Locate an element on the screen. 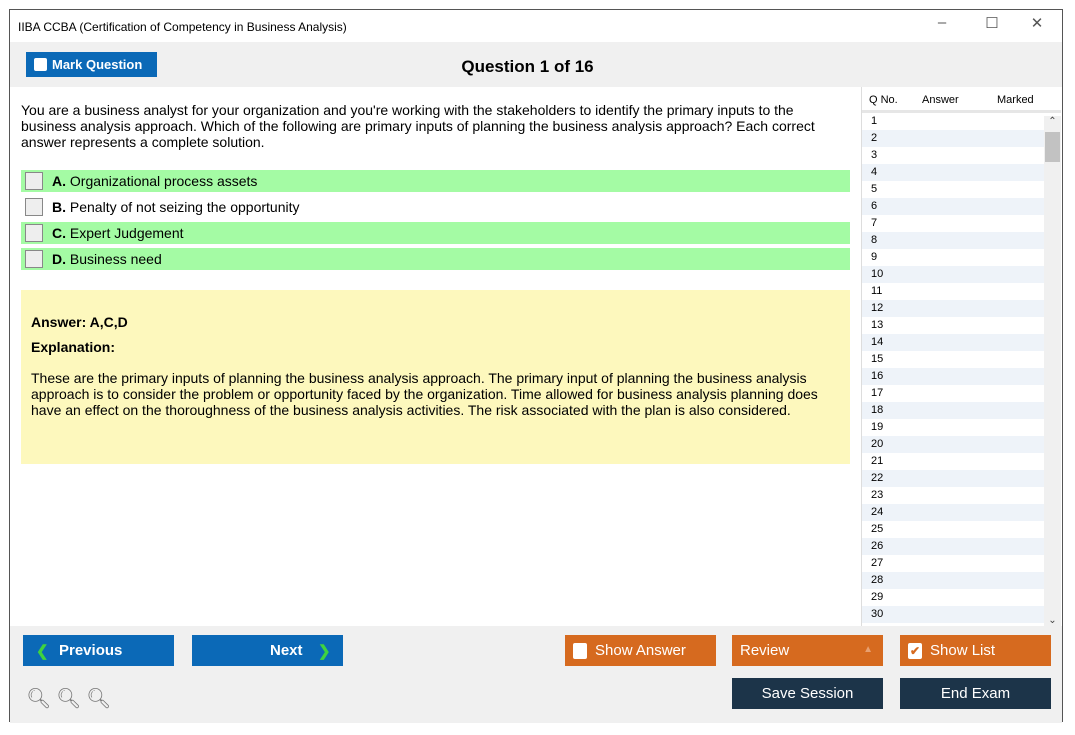 The image size is (1075, 735). list-row: 16 is located at coordinates (953, 376).